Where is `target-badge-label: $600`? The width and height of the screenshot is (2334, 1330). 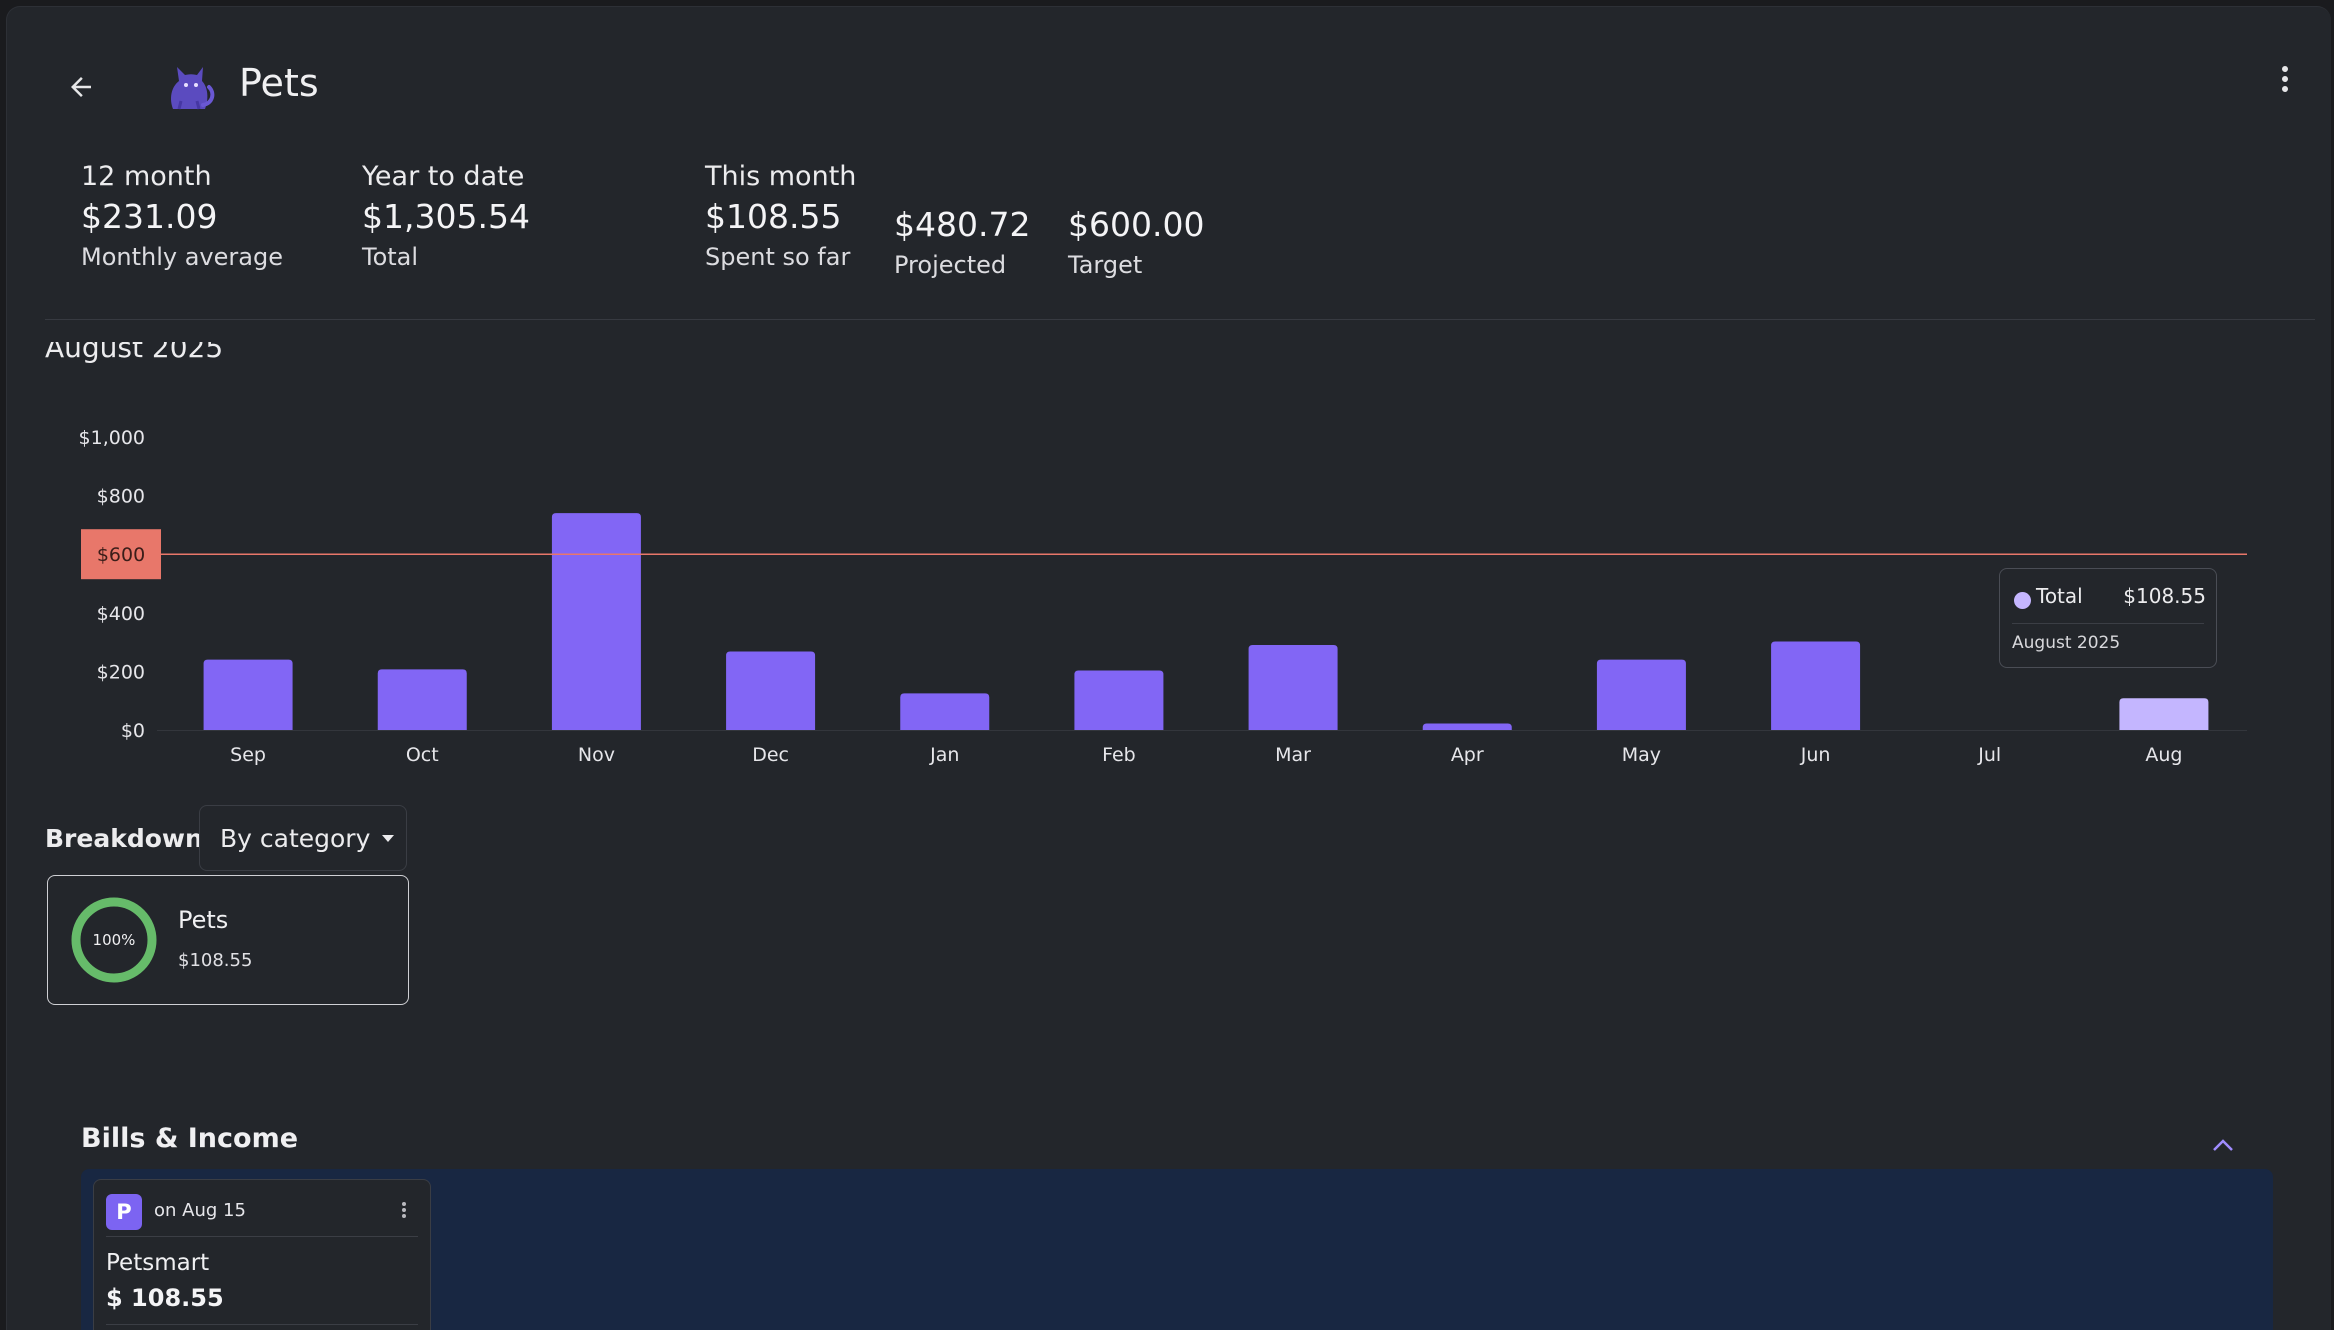
target-badge-label: $600 is located at coordinates (121, 555).